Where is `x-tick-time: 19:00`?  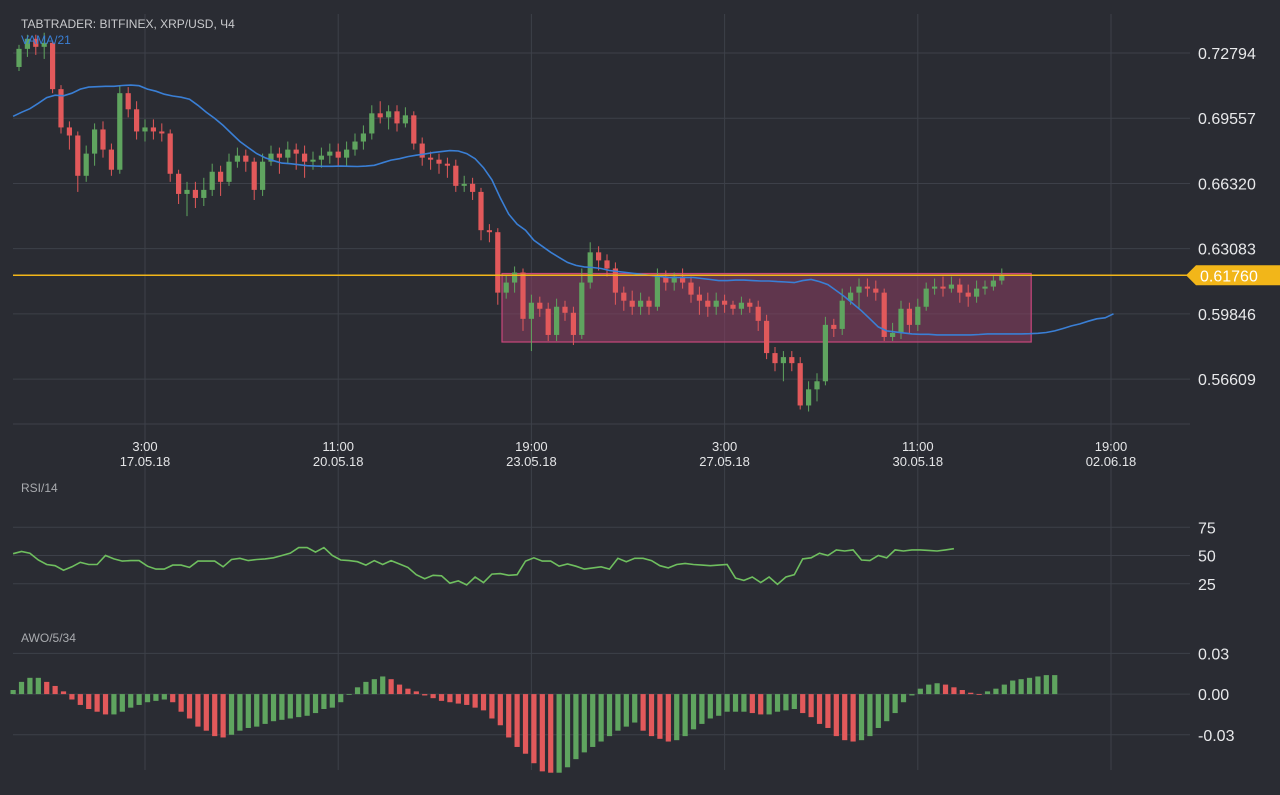
x-tick-time: 19:00 is located at coordinates (531, 446).